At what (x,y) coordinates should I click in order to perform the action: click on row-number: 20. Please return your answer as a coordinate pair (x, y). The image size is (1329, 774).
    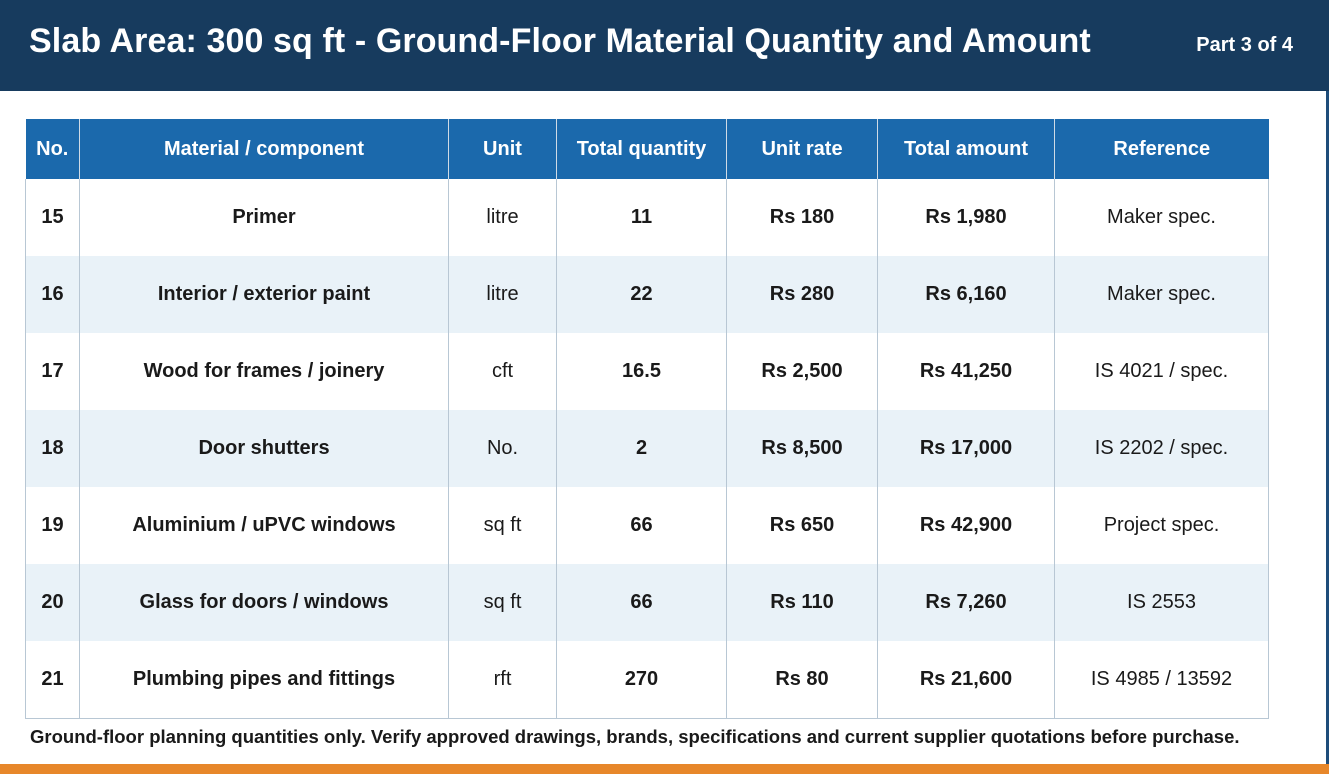
    Looking at the image, I should click on (52, 602).